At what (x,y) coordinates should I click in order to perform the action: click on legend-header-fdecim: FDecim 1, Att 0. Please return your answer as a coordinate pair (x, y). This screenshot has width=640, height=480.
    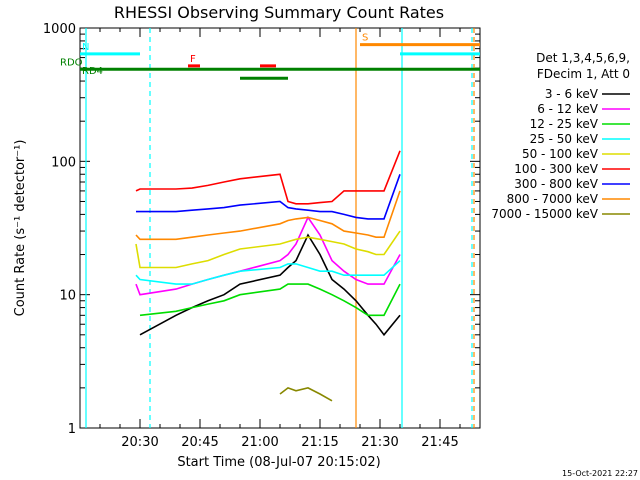
    Looking at the image, I should click on (583, 74).